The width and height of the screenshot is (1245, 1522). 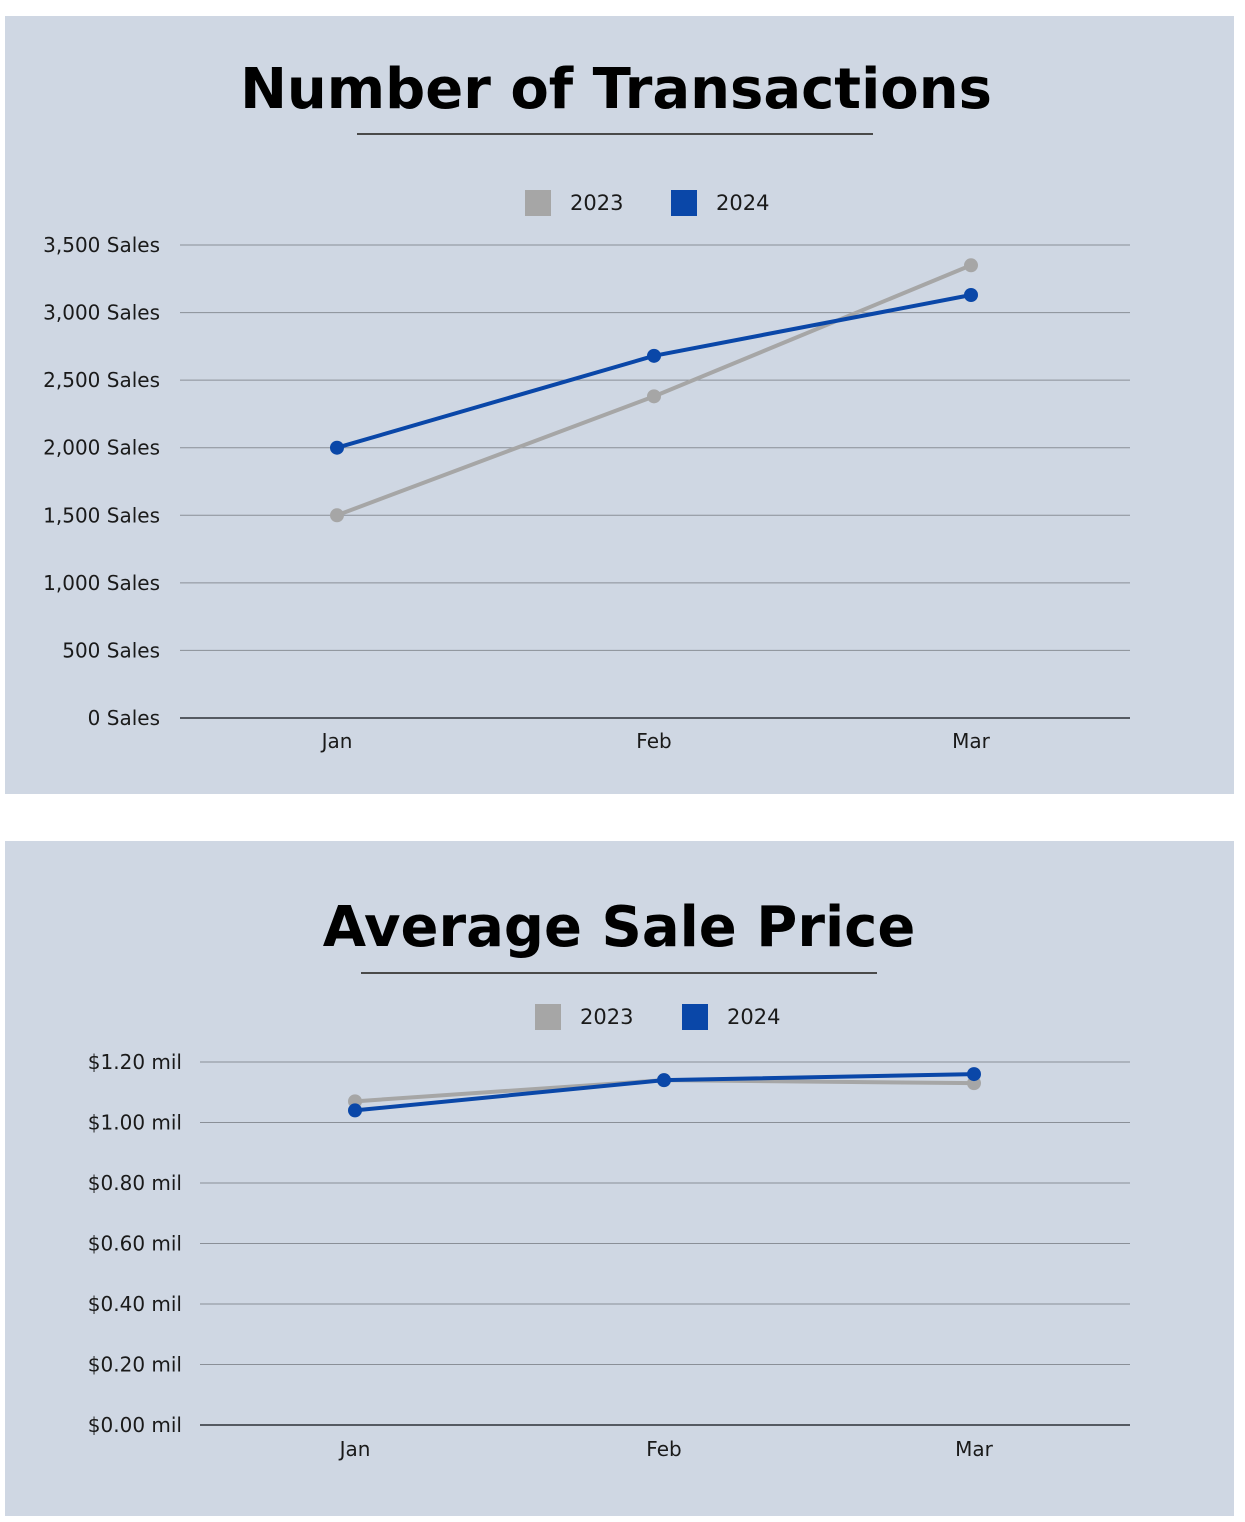 What do you see at coordinates (135, 1123) in the screenshot?
I see `y-tick-label: $1.00 mil` at bounding box center [135, 1123].